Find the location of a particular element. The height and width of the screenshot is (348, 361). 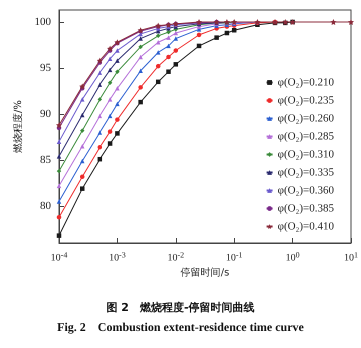

y-tick-label: 85 is located at coordinates (46, 160).